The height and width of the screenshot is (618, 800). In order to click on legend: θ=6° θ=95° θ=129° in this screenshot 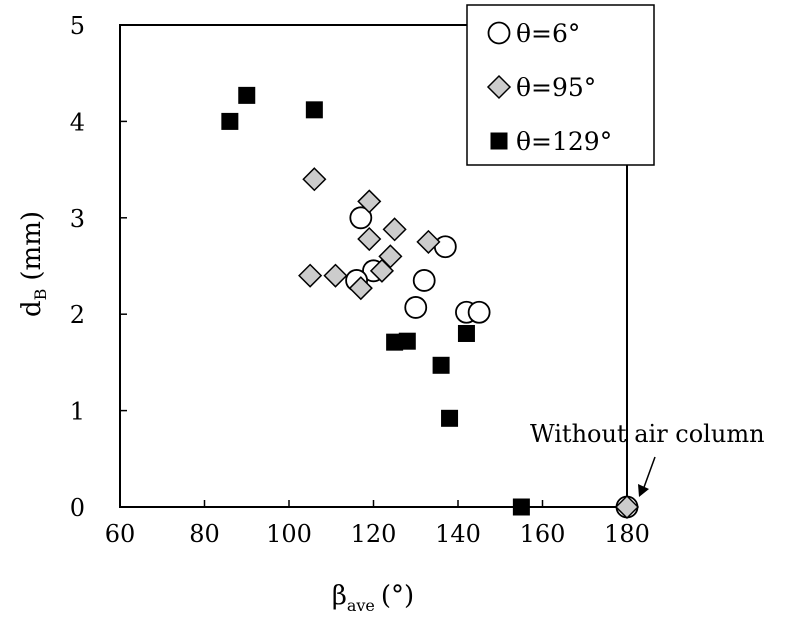, I will do `click(560, 85)`.